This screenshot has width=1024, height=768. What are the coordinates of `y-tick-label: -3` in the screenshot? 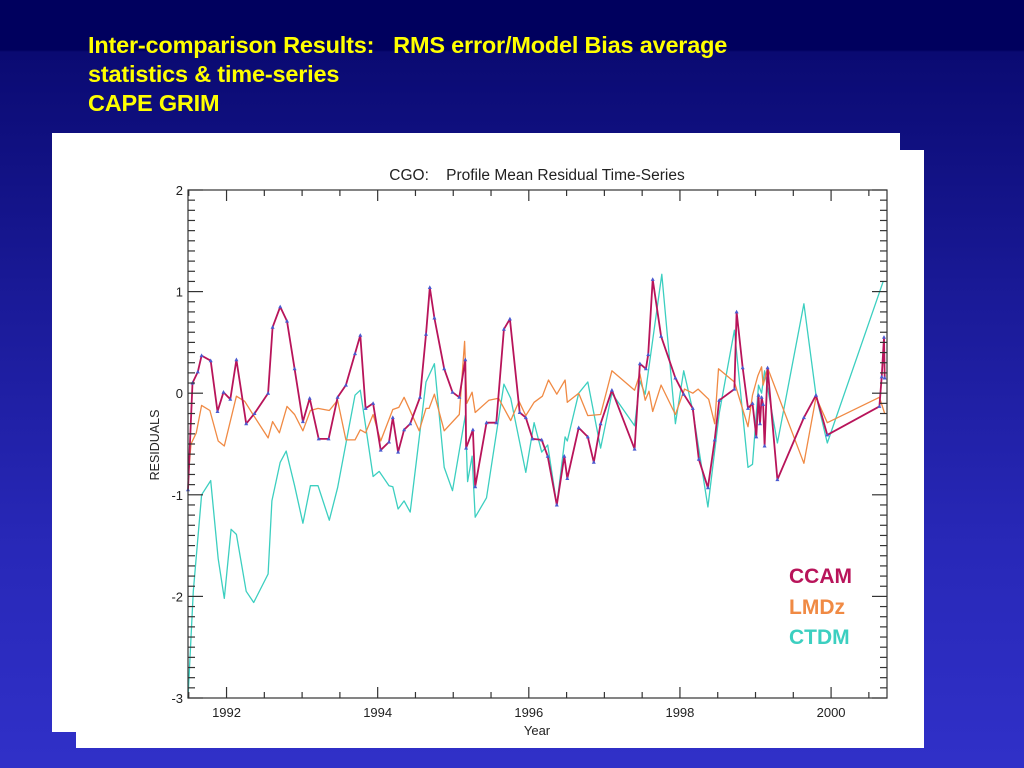 It's located at (177, 698).